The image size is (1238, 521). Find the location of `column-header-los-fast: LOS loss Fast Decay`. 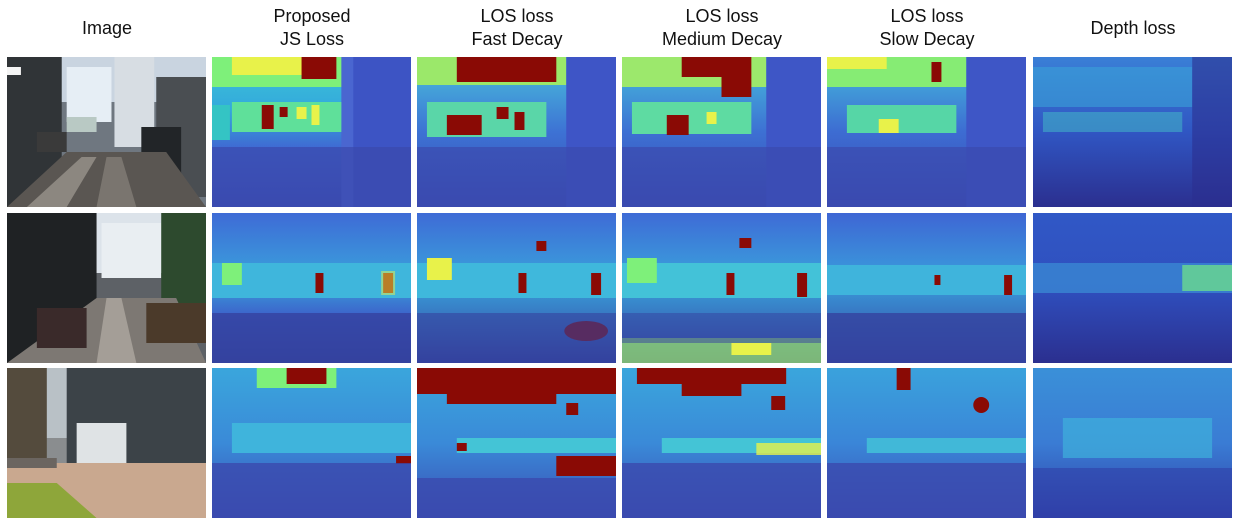

column-header-los-fast: LOS loss Fast Decay is located at coordinates (517, 28).